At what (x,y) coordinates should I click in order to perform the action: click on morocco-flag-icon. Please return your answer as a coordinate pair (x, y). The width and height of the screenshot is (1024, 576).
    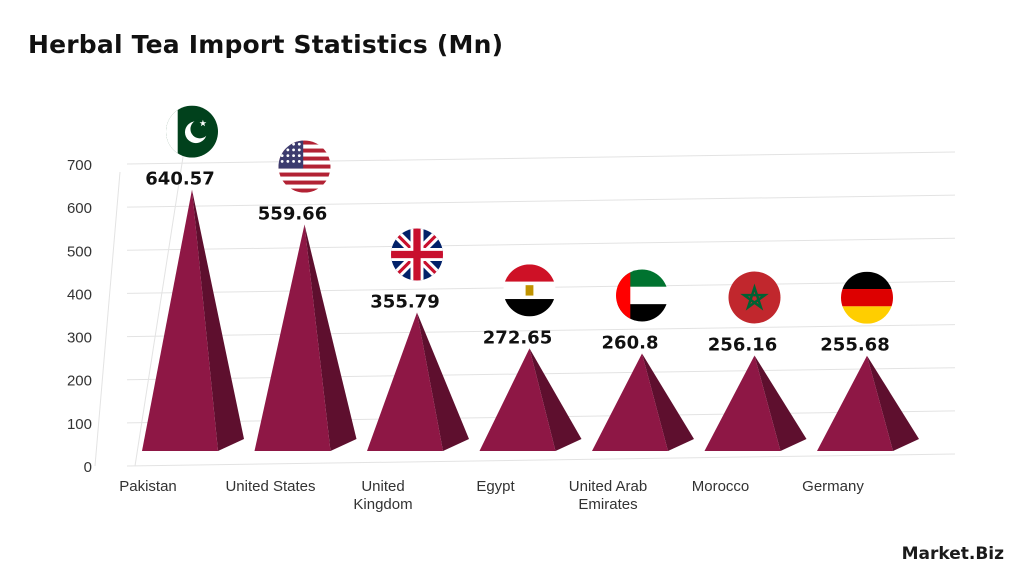
    Looking at the image, I should click on (754, 297).